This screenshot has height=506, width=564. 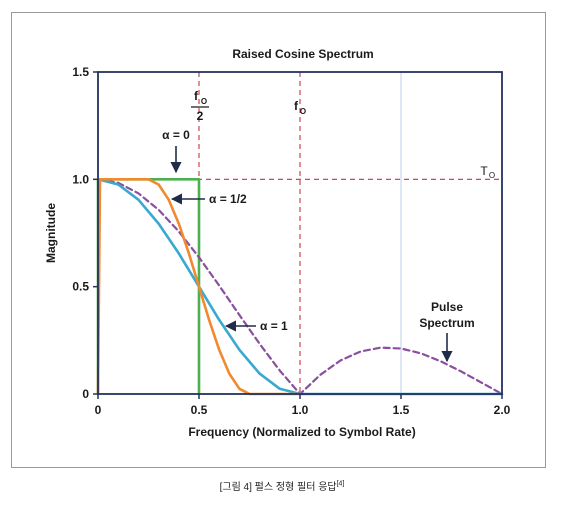 What do you see at coordinates (340, 484) in the screenshot?
I see `caption-ref: [4]` at bounding box center [340, 484].